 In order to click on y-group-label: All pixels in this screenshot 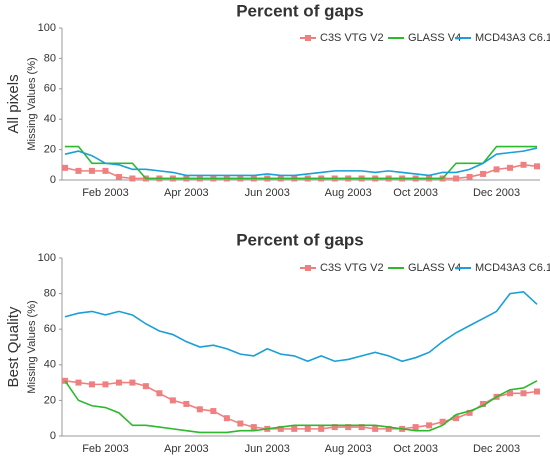, I will do `click(13, 103)`.